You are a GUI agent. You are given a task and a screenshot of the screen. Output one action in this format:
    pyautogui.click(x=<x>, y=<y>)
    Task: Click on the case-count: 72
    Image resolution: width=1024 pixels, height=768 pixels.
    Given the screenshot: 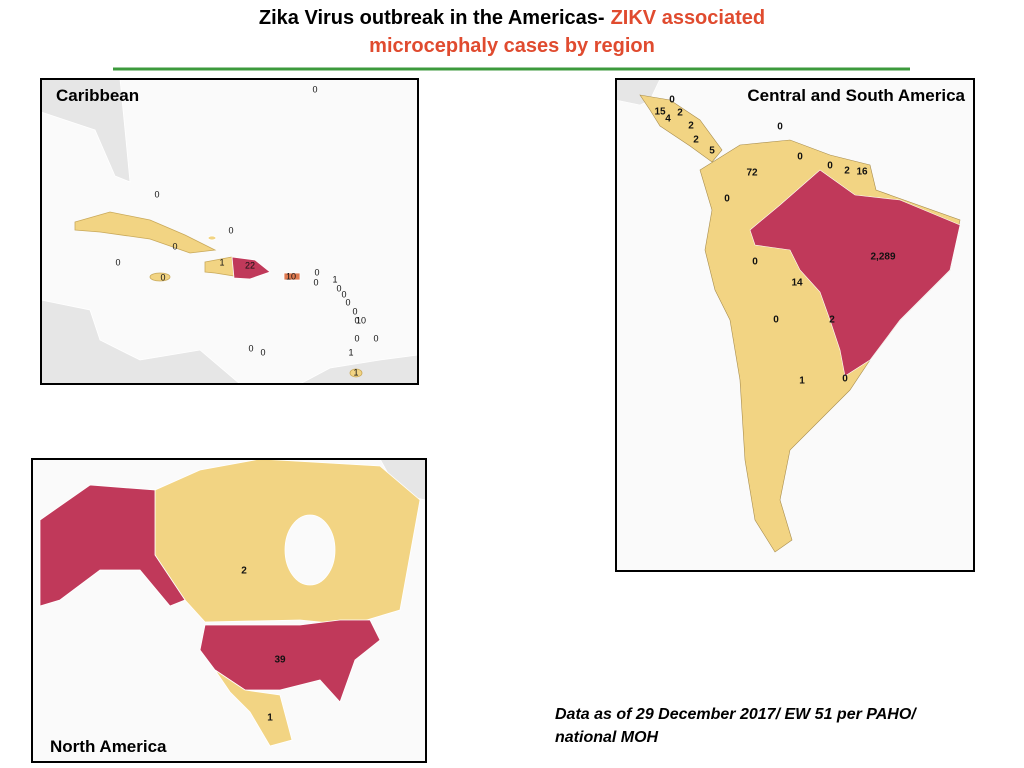 What is the action you would take?
    pyautogui.click(x=752, y=173)
    